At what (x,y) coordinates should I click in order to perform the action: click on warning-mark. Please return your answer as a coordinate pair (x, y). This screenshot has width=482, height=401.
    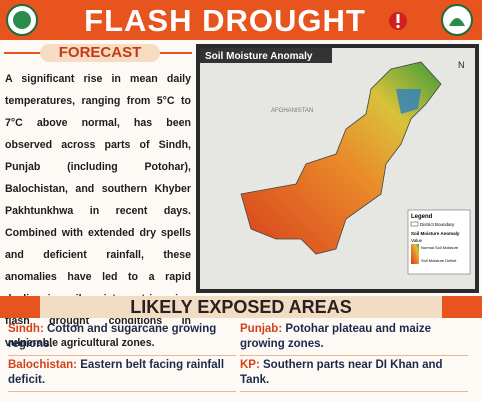
    Looking at the image, I should click on (398, 18).